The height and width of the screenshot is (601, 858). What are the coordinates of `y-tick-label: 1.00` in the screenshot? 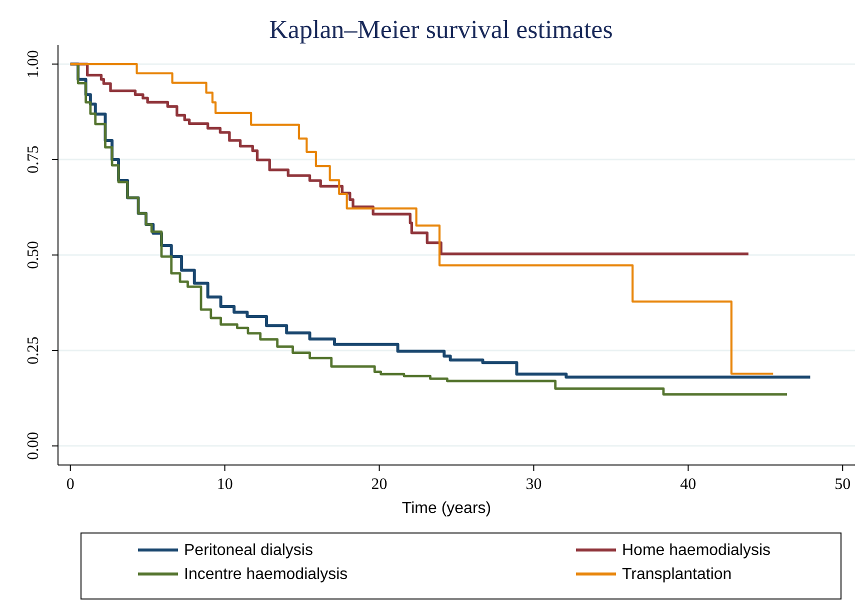 It's located at (33, 64).